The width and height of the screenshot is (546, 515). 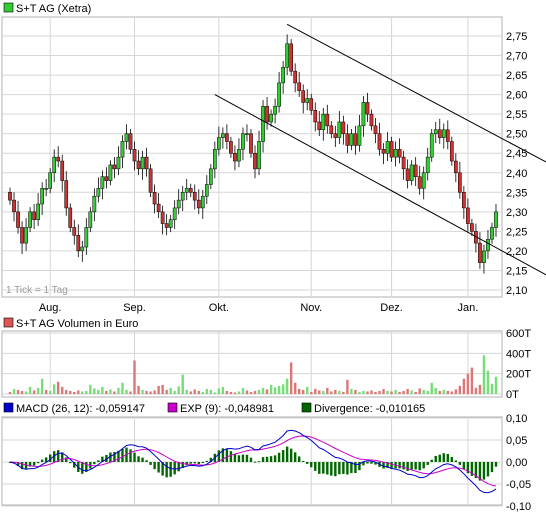 What do you see at coordinates (516, 291) in the screenshot?
I see `price-y-tick-label: 2,10` at bounding box center [516, 291].